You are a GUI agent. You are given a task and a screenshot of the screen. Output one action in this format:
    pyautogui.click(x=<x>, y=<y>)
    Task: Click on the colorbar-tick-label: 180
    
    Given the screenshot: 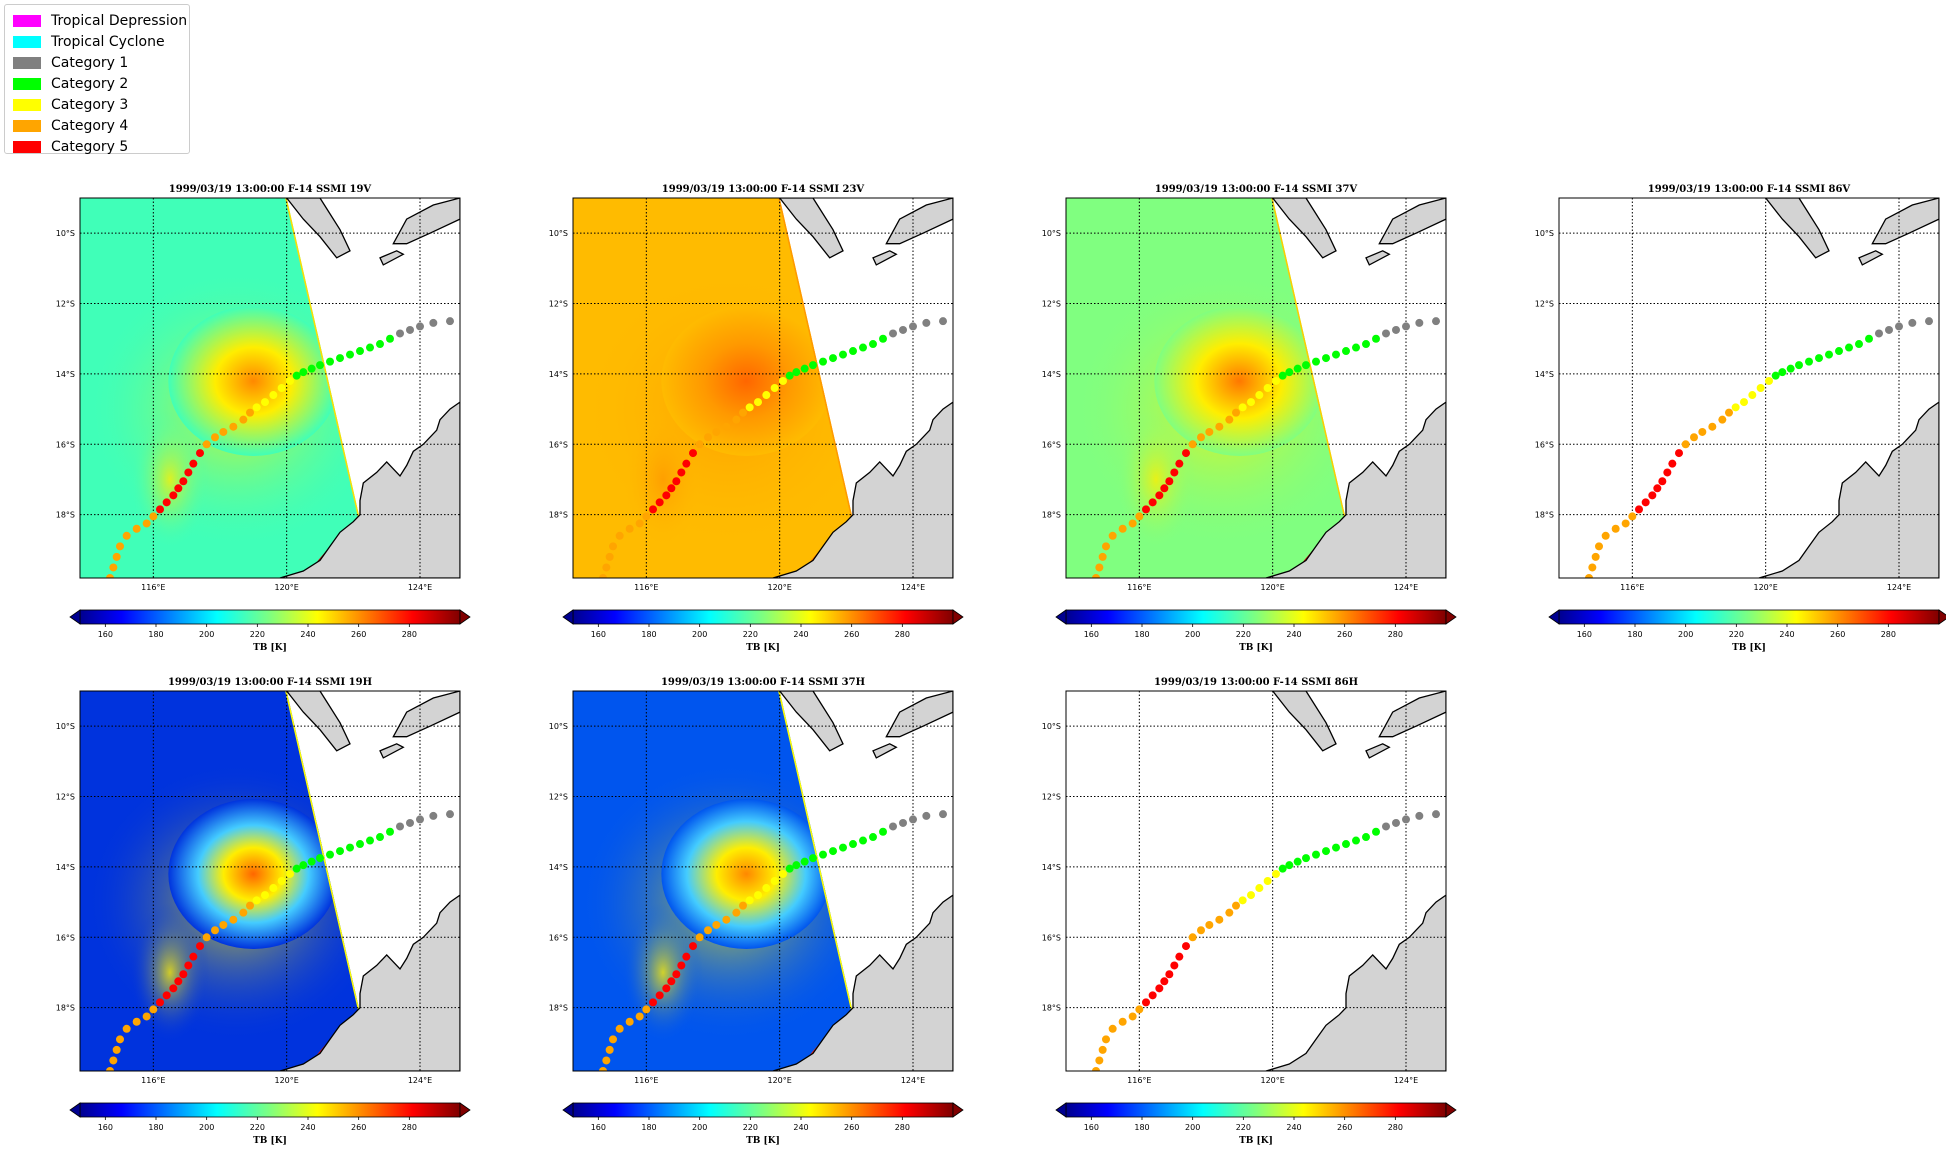 What is the action you would take?
    pyautogui.click(x=1141, y=1127)
    